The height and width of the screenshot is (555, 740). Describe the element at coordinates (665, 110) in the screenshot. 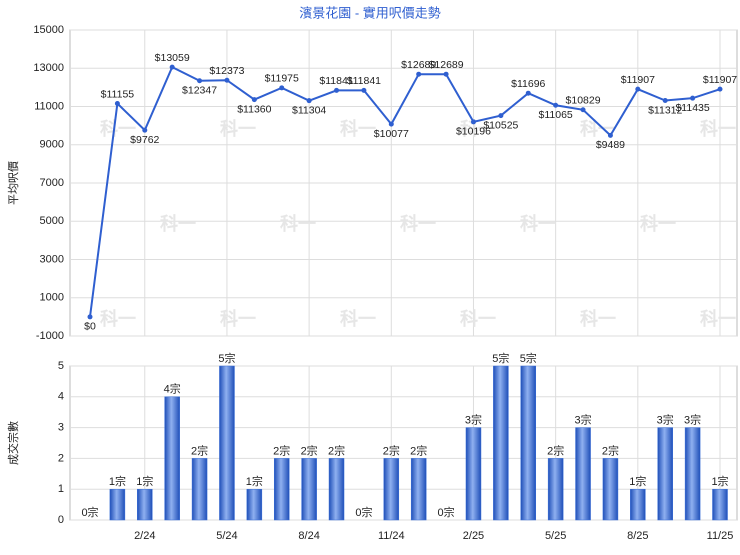

I see `value-label: $11312` at that location.